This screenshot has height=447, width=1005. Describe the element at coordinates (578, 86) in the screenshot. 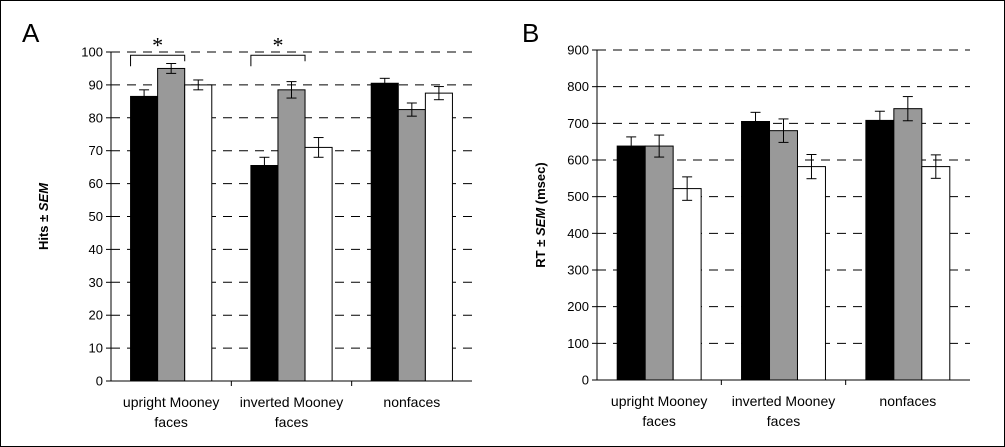

I see `y-tick-label: 800` at that location.